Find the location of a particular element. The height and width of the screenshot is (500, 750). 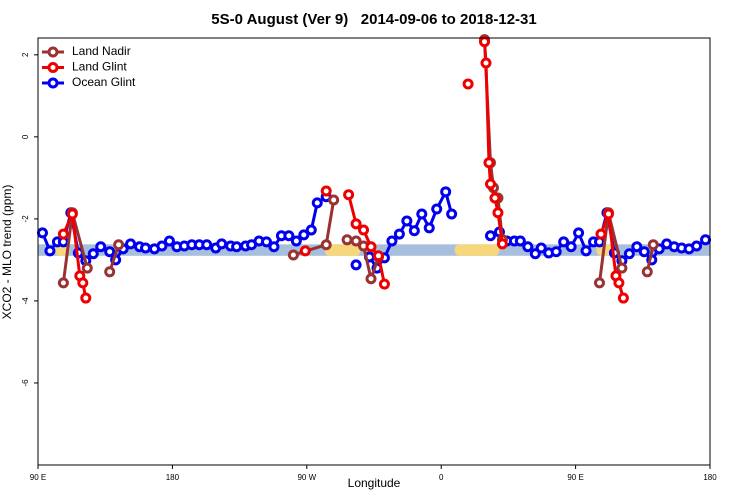

x-tick-label: 90 W is located at coordinates (306, 477).